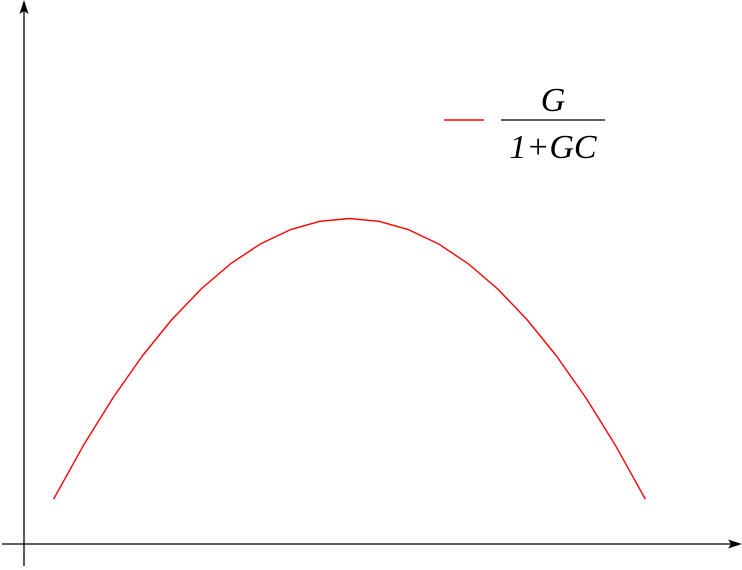 Image resolution: width=742 pixels, height=570 pixels. What do you see at coordinates (553, 100) in the screenshot?
I see `legend-numerator: G` at bounding box center [553, 100].